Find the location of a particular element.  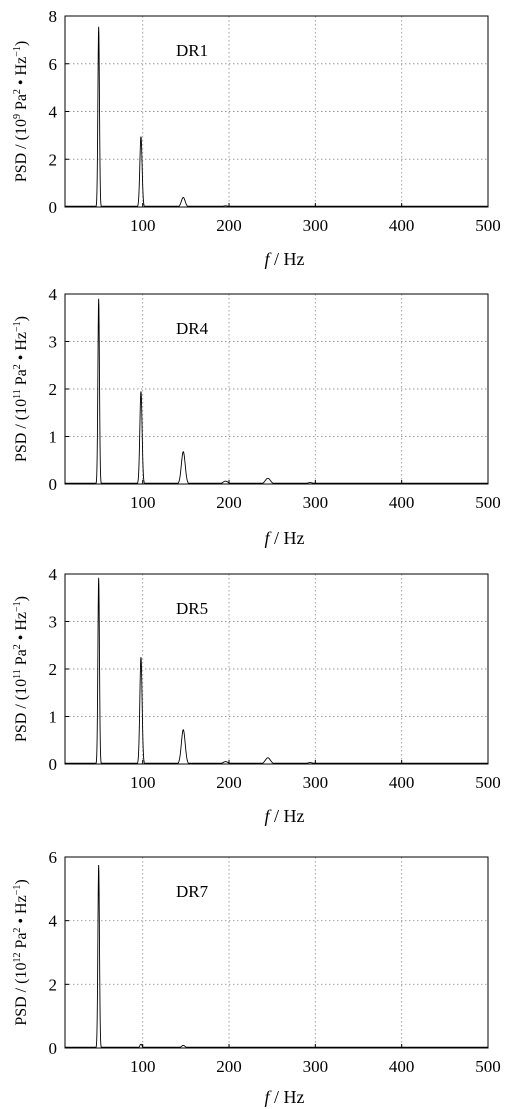

panel-label: DR1 is located at coordinates (192, 50).